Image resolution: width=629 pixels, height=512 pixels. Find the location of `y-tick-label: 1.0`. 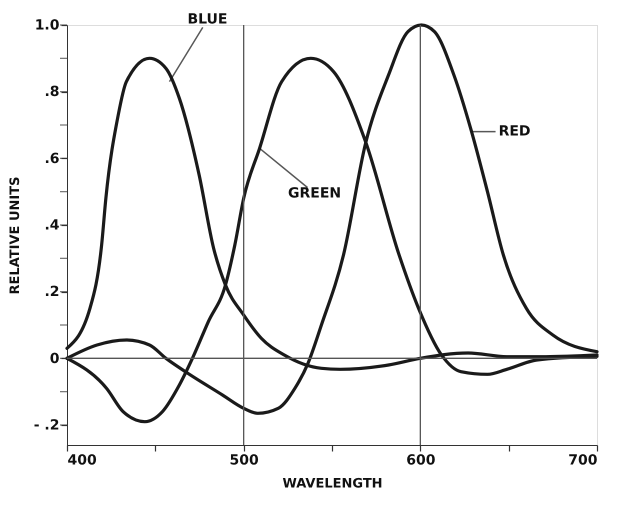

y-tick-label: 1.0 is located at coordinates (47, 26).